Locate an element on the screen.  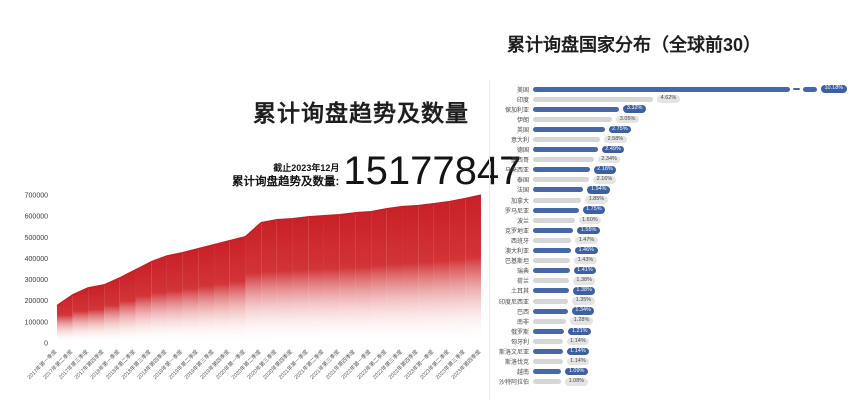
country-label: 土耳其 is located at coordinates (519, 292).